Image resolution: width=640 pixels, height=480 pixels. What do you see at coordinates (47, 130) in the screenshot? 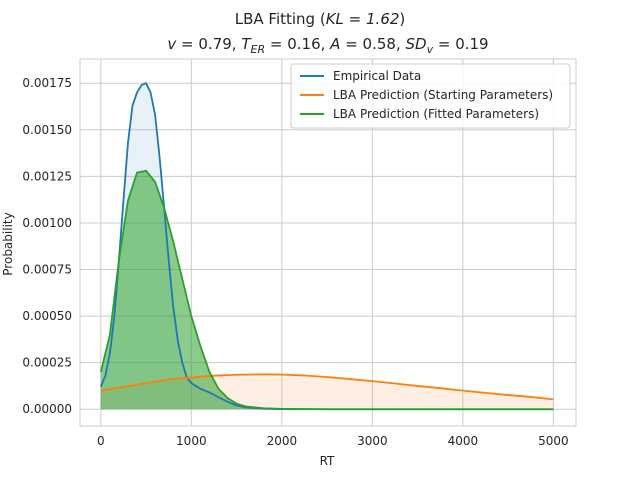
I see `y-tick-label: 0.00150` at bounding box center [47, 130].